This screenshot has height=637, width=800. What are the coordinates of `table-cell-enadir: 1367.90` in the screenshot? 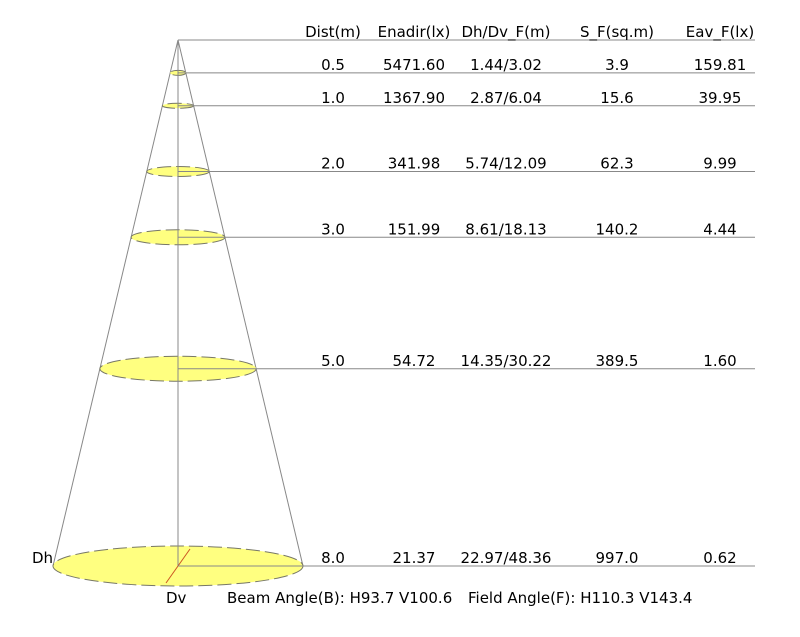 It's located at (414, 98).